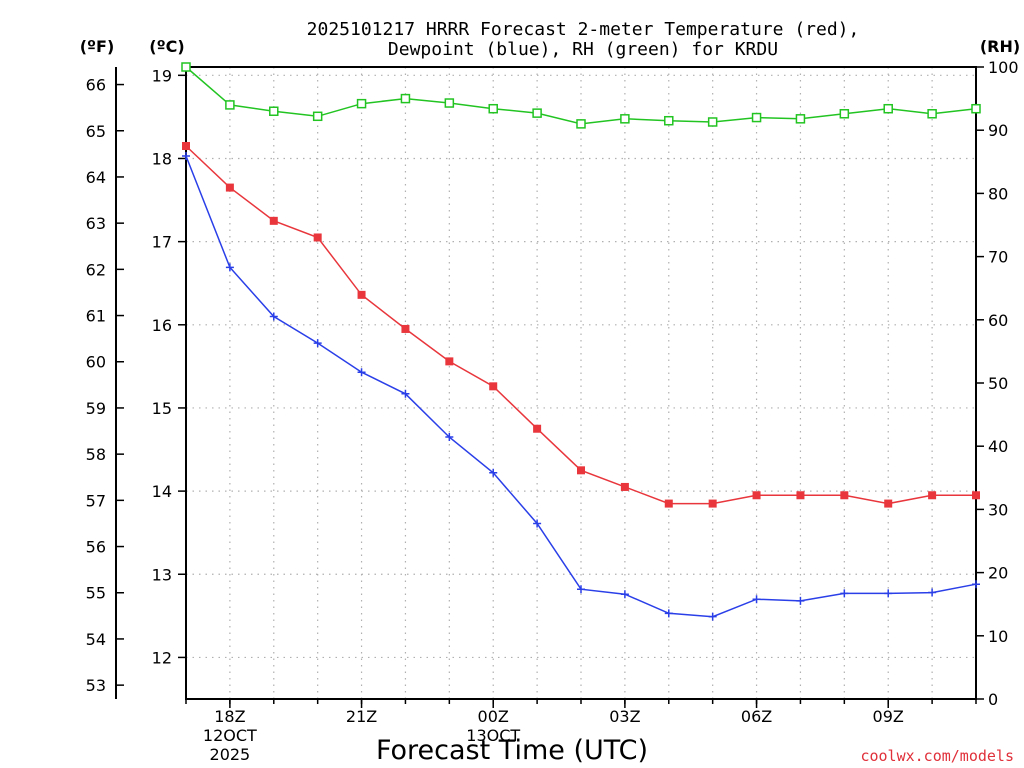 Image resolution: width=1024 pixels, height=768 pixels. What do you see at coordinates (998, 383) in the screenshot?
I see `rh-tick-label: 50` at bounding box center [998, 383].